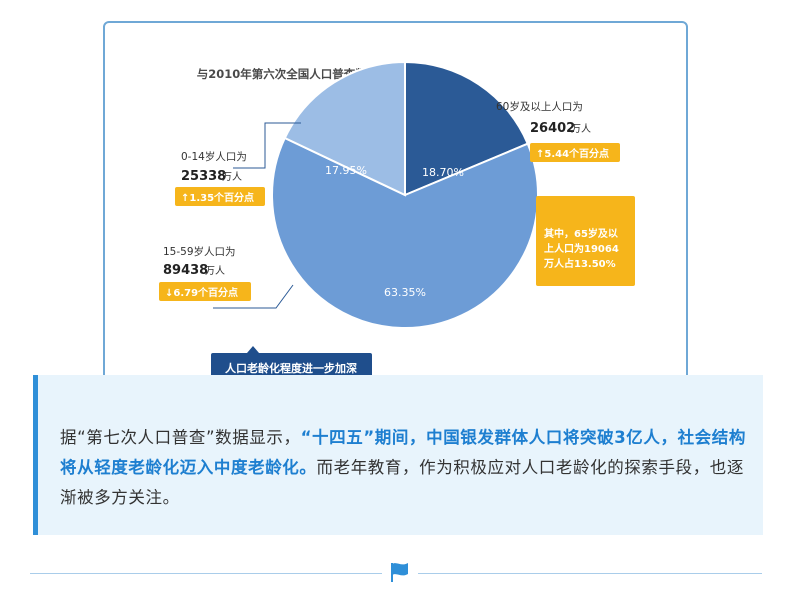  Describe the element at coordinates (581, 129) in the screenshot. I see `elderly-unit: 万人` at that location.